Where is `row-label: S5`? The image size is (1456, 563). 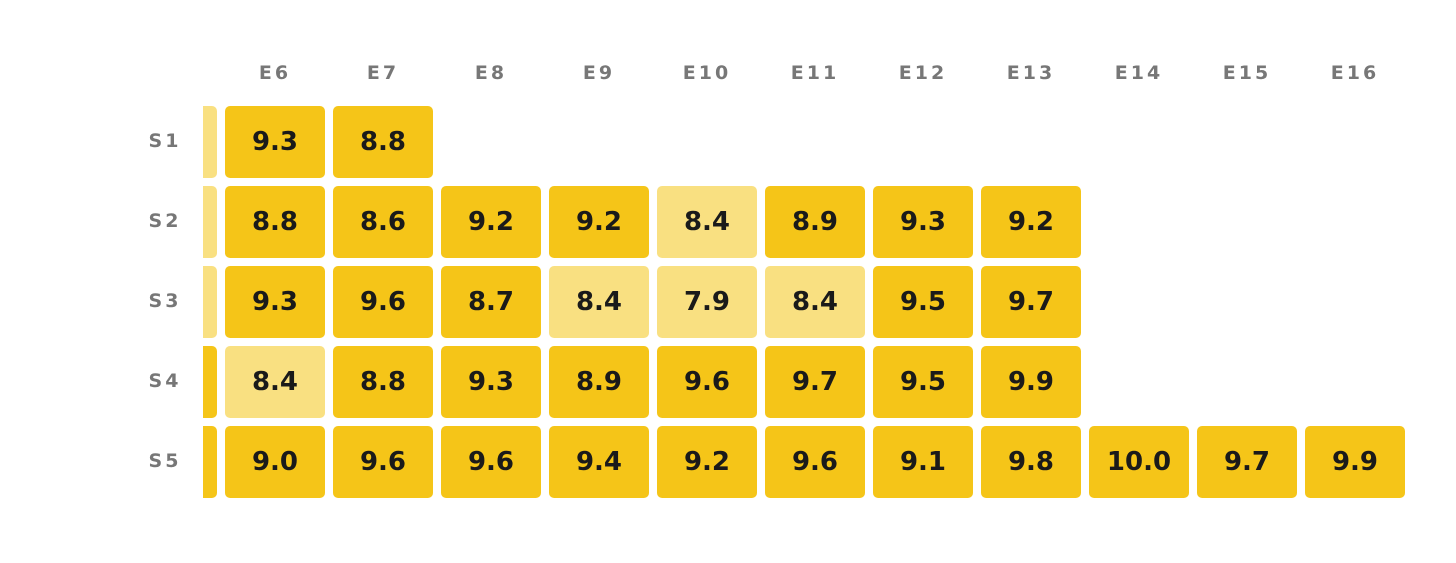
row-label: S5 is located at coordinates (165, 461).